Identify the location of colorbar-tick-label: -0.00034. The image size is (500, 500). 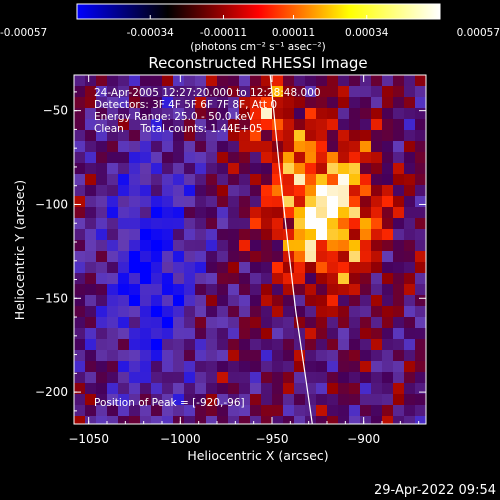
(151, 33).